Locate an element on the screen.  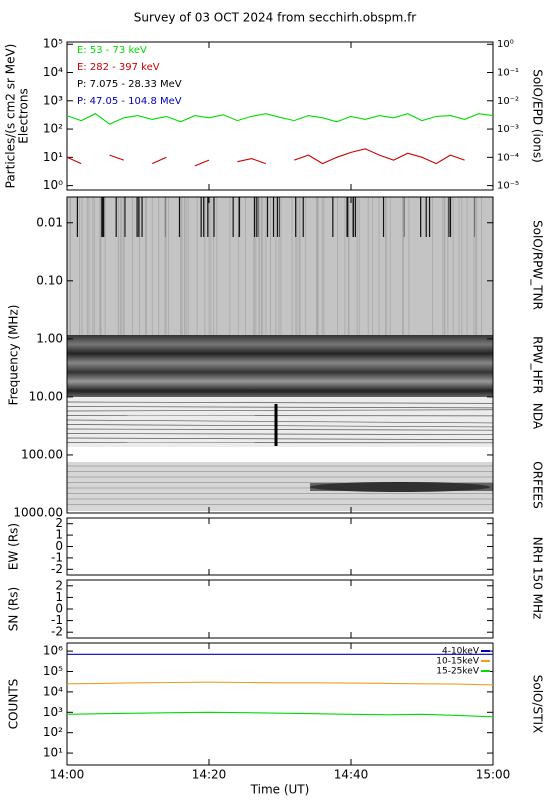
band-label: ORFEES is located at coordinates (538, 484).